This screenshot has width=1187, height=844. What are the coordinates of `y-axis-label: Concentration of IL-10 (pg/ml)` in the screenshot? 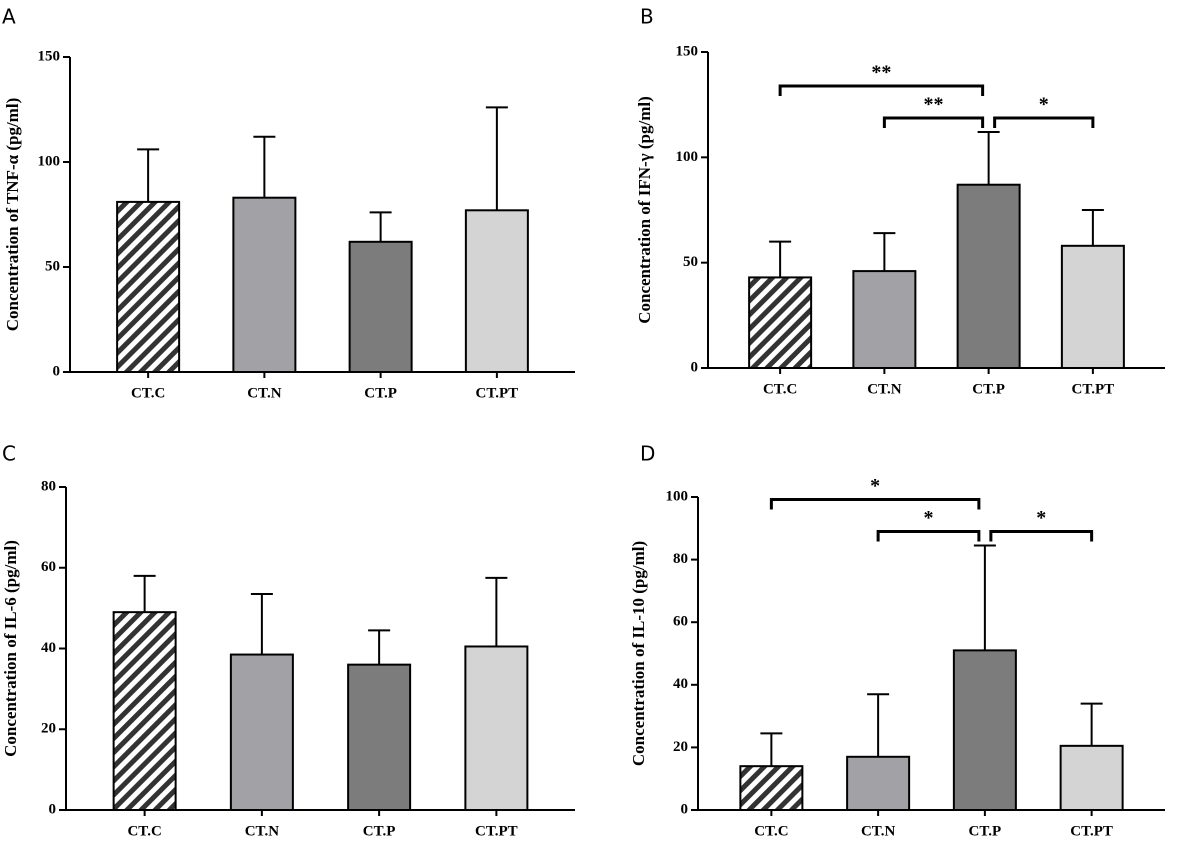 It's located at (638, 653).